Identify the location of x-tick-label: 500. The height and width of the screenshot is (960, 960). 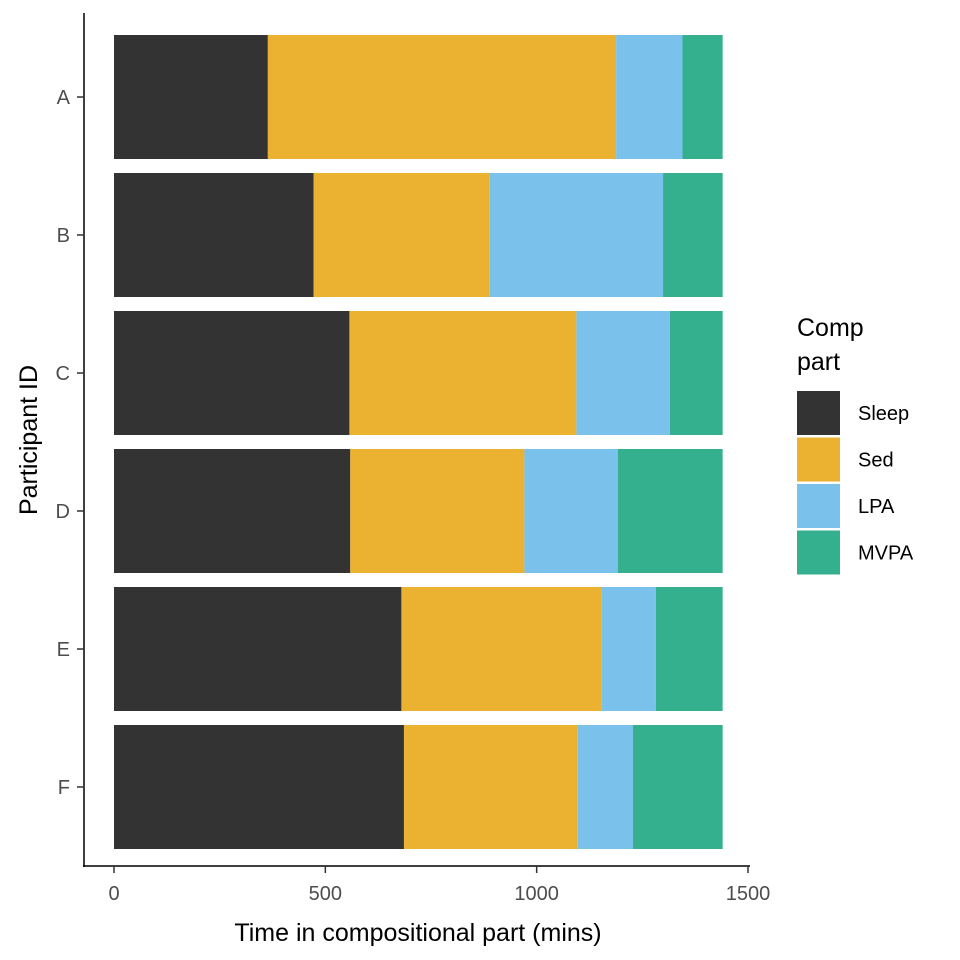
(325, 894).